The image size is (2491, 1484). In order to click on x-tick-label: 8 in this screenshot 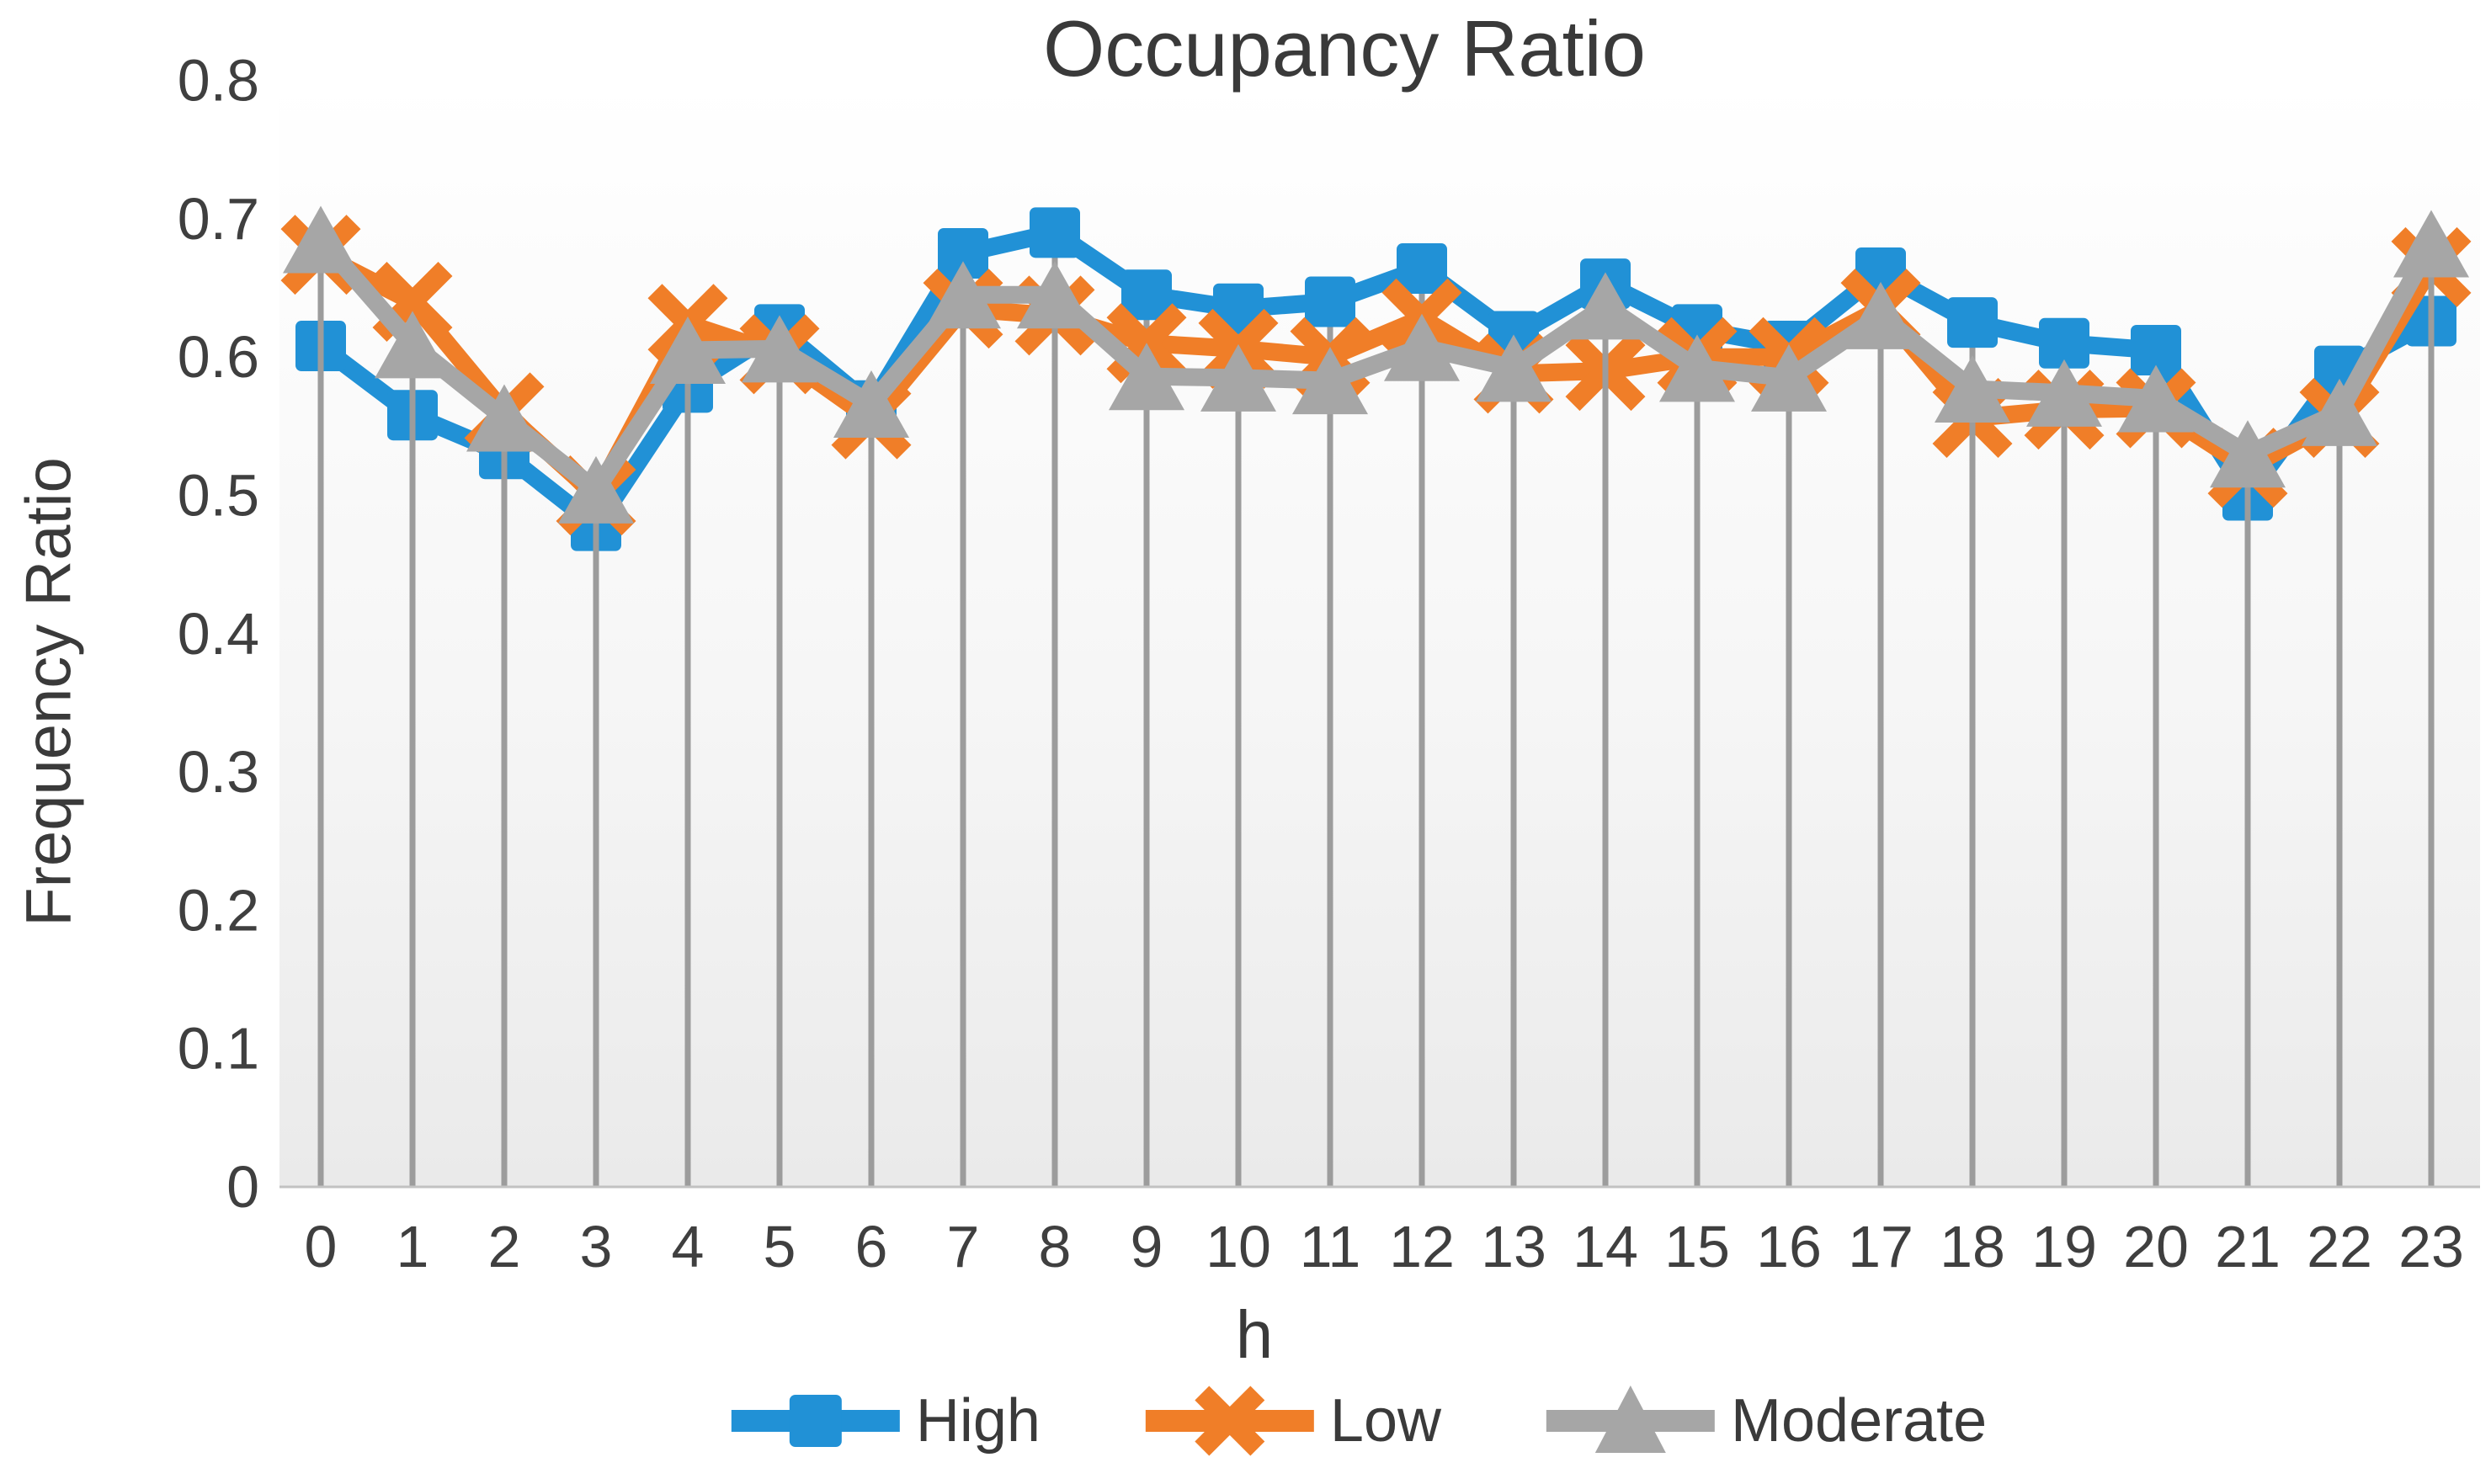, I will do `click(1055, 1246)`.